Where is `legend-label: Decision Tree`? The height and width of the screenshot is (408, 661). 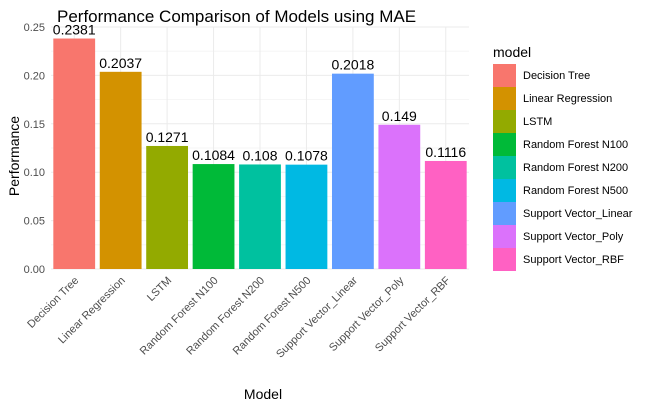 legend-label: Decision Tree is located at coordinates (556, 76).